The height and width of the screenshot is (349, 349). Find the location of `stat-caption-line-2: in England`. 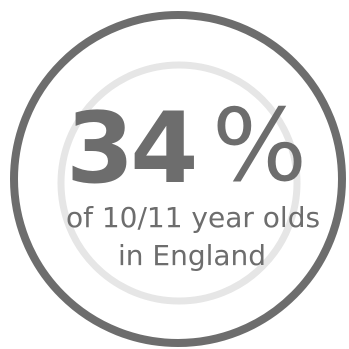

stat-caption-line-2: in England is located at coordinates (192, 255).